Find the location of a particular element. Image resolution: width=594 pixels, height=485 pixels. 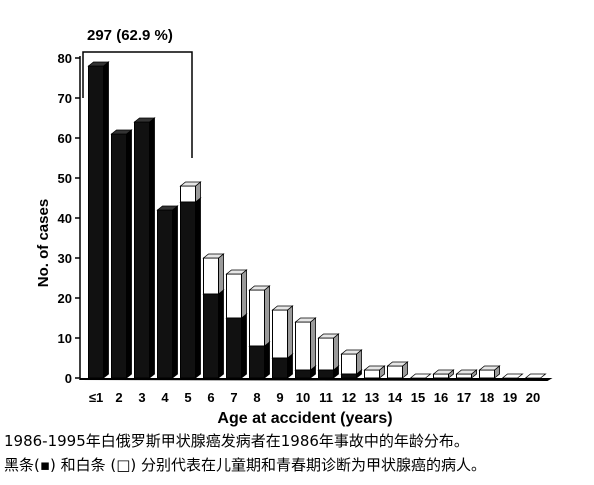

x-tick-label: 7 is located at coordinates (233, 397).